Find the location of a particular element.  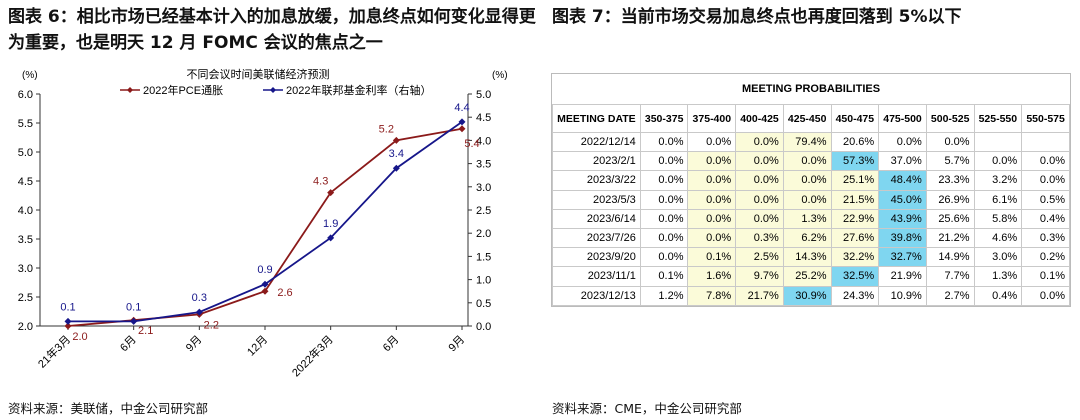

column-header: 550-575 is located at coordinates (1045, 118).